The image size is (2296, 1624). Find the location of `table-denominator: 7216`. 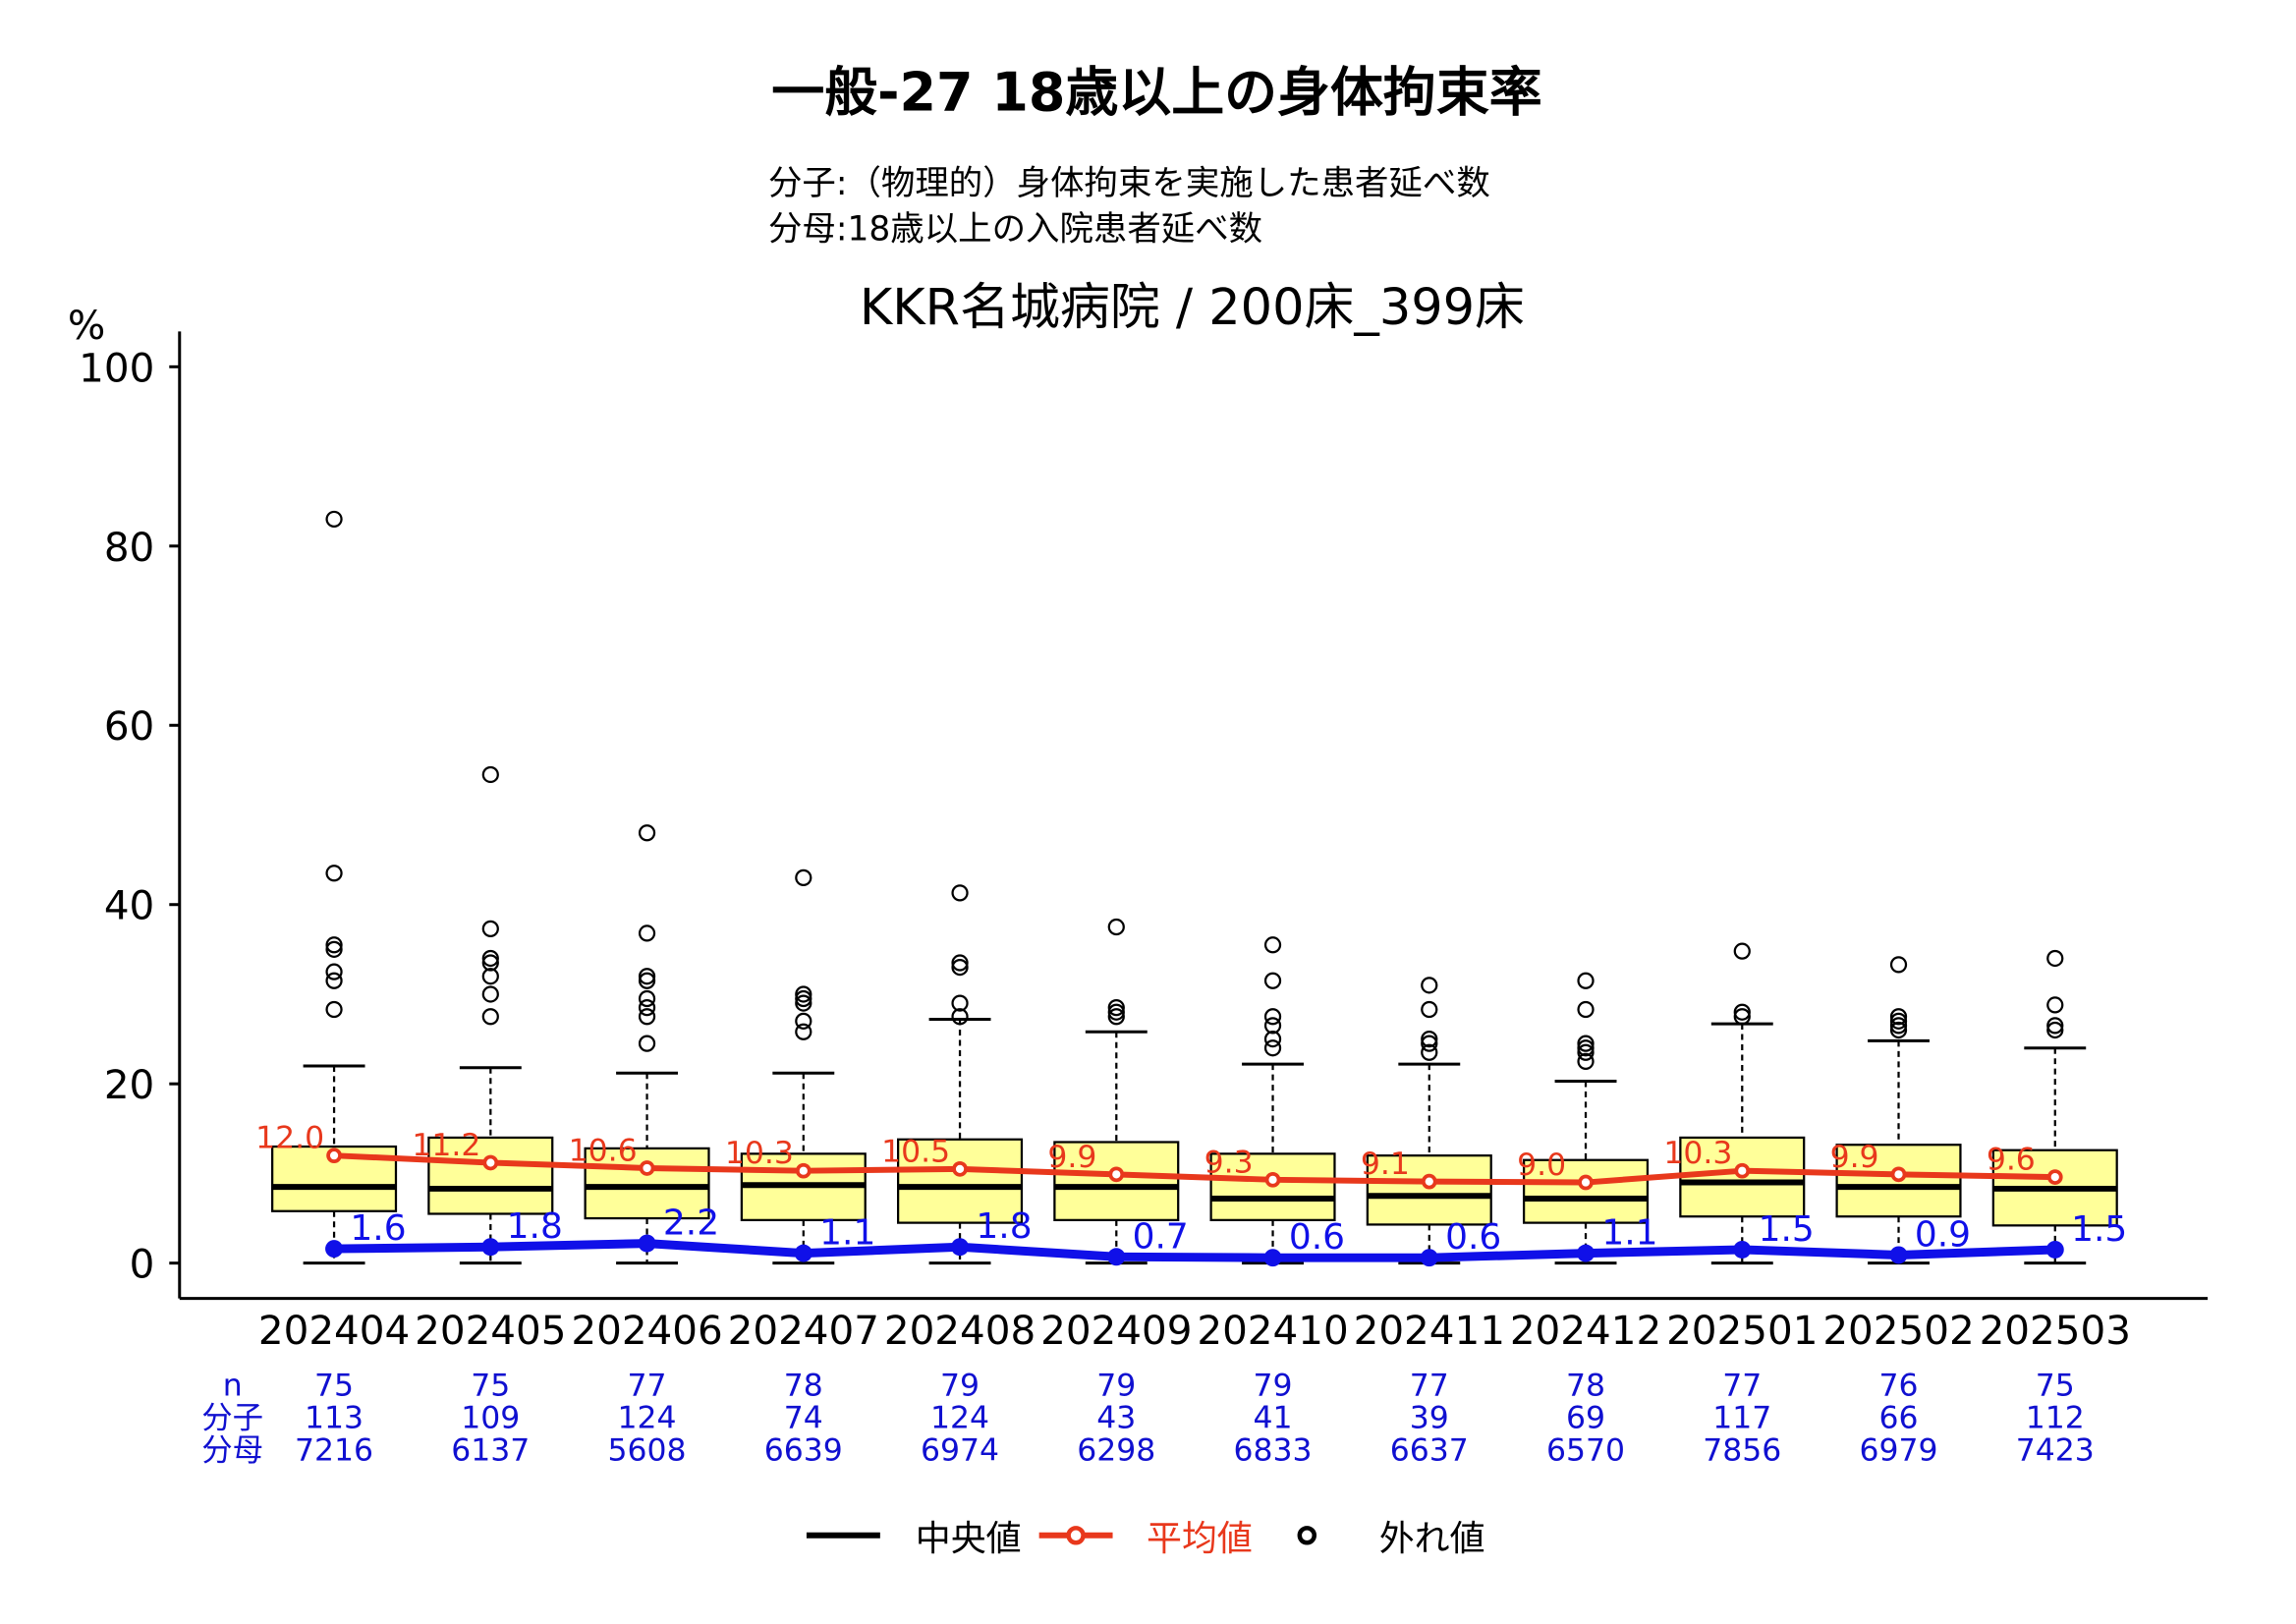

table-denominator: 7216 is located at coordinates (334, 1450).